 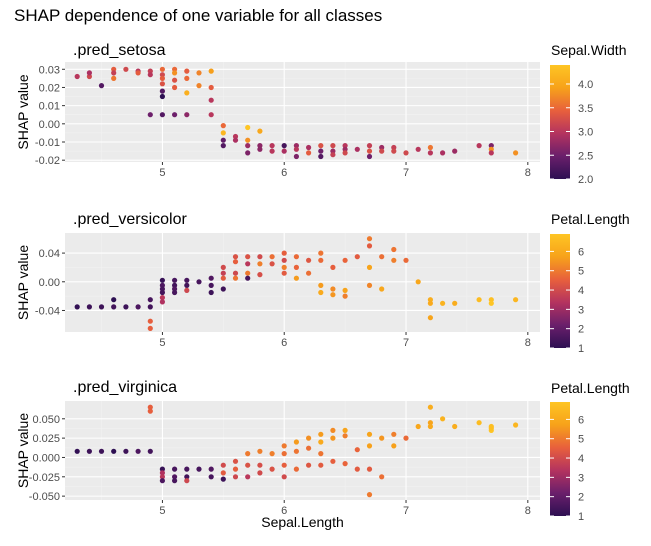 What do you see at coordinates (46, 458) in the screenshot?
I see `y-tick-label: 0.000` at bounding box center [46, 458].